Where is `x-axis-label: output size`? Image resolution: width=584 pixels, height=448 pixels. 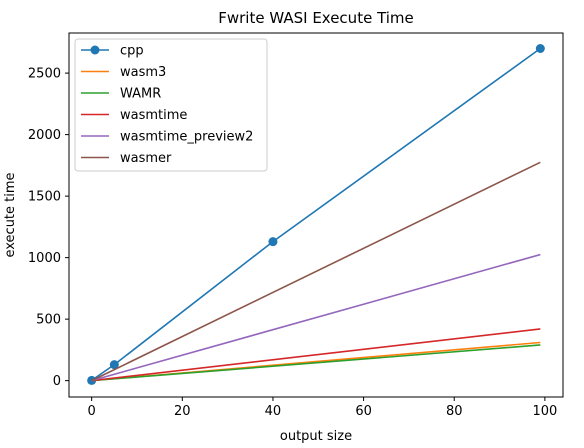
x-axis-label: output size is located at coordinates (316, 436).